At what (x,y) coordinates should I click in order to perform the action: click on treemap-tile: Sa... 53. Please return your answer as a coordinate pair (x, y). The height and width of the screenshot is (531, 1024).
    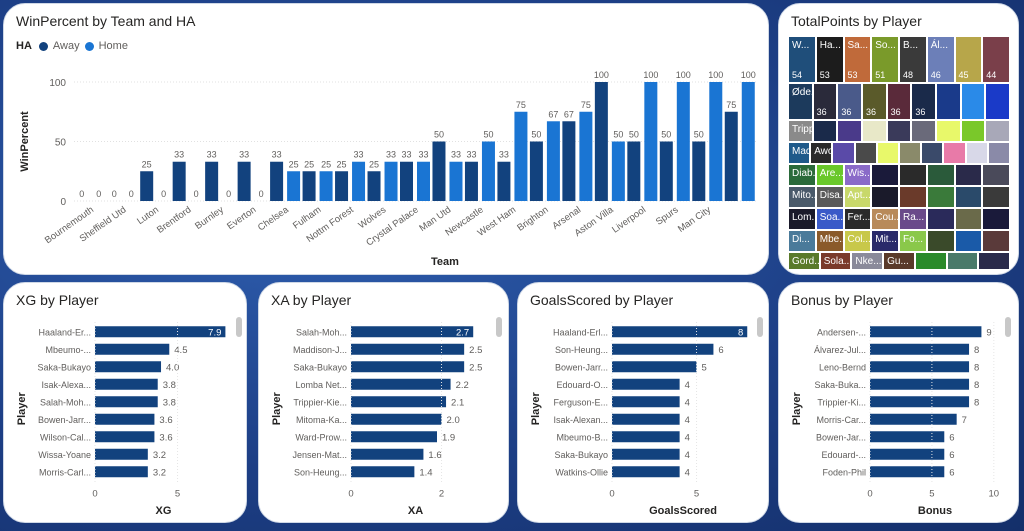
    Looking at the image, I should click on (857, 59).